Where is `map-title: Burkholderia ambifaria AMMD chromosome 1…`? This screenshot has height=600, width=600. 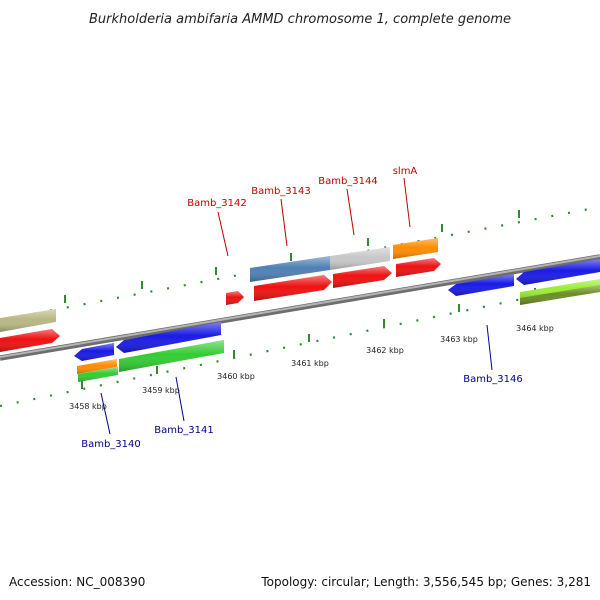
map-title: Burkholderia ambifaria AMMD chromosome 1… is located at coordinates (300, 19).